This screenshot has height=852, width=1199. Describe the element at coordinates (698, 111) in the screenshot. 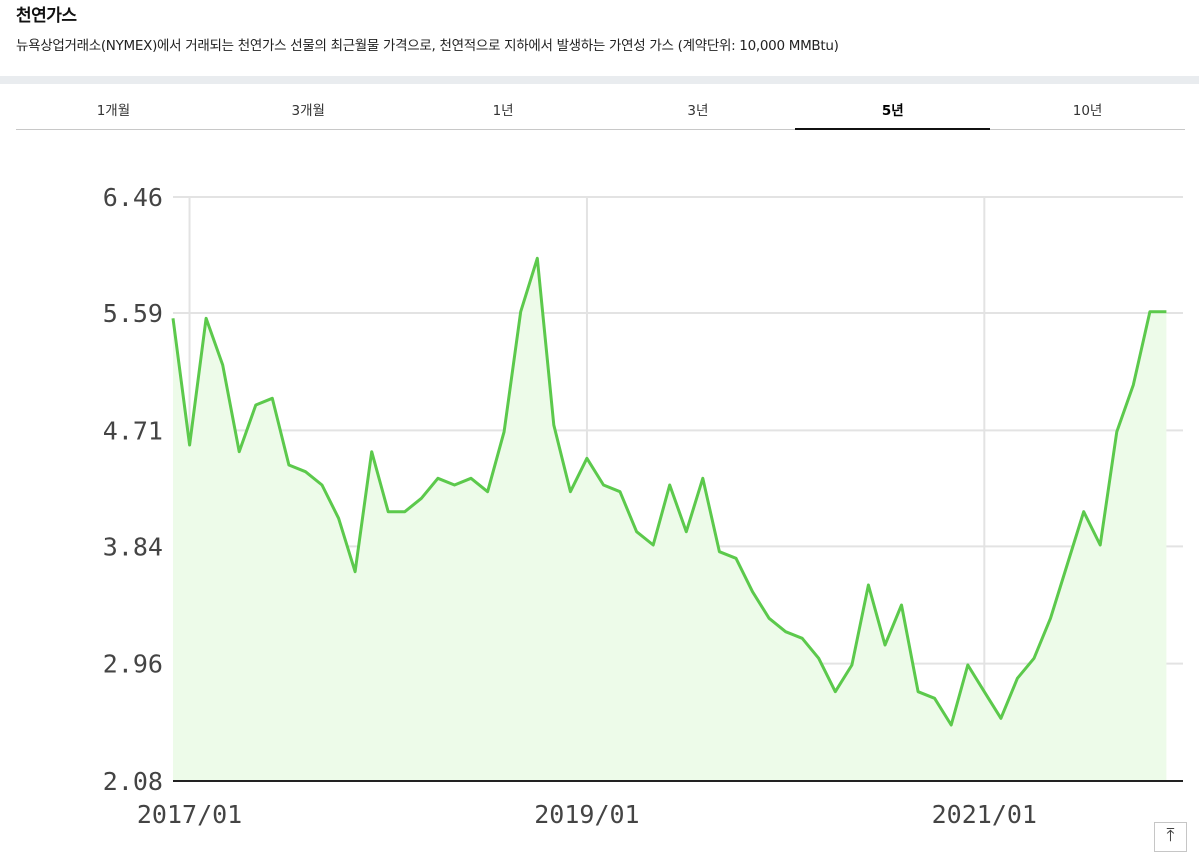

I see `tab-3-years: 3년` at that location.